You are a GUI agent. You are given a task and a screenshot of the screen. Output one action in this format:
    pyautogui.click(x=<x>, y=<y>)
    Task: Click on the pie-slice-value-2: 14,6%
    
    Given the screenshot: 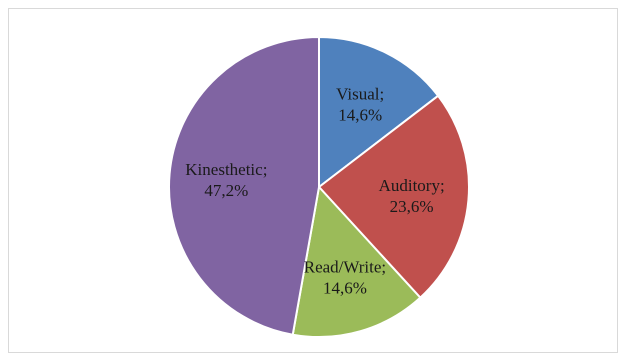 What is the action you would take?
    pyautogui.click(x=345, y=287)
    